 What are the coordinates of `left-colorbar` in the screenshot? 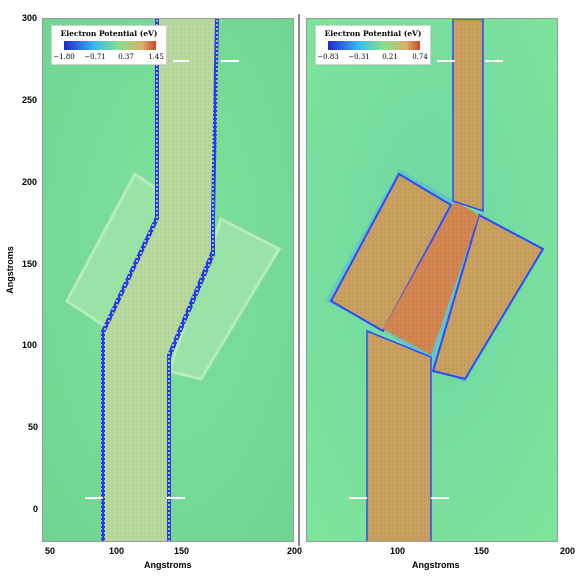 It's located at (110, 45).